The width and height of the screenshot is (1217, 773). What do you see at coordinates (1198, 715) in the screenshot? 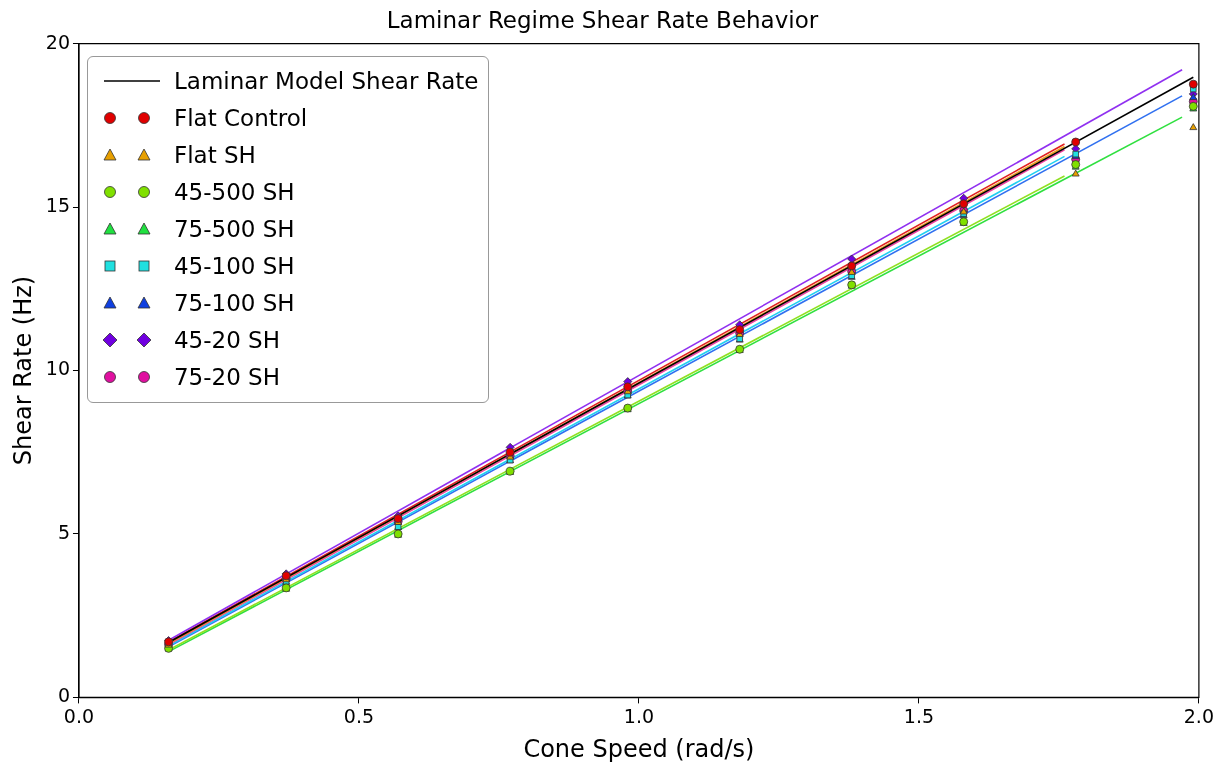
I see `x-tick-label: 2.0` at bounding box center [1198, 715].